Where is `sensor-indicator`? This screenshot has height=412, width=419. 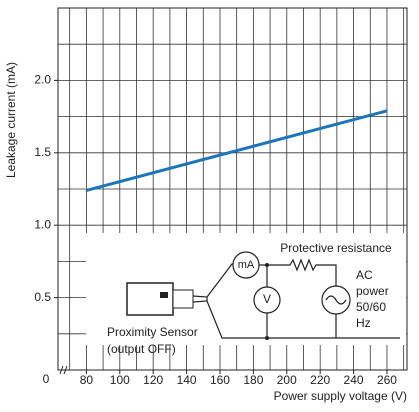 sensor-indicator is located at coordinates (164, 295).